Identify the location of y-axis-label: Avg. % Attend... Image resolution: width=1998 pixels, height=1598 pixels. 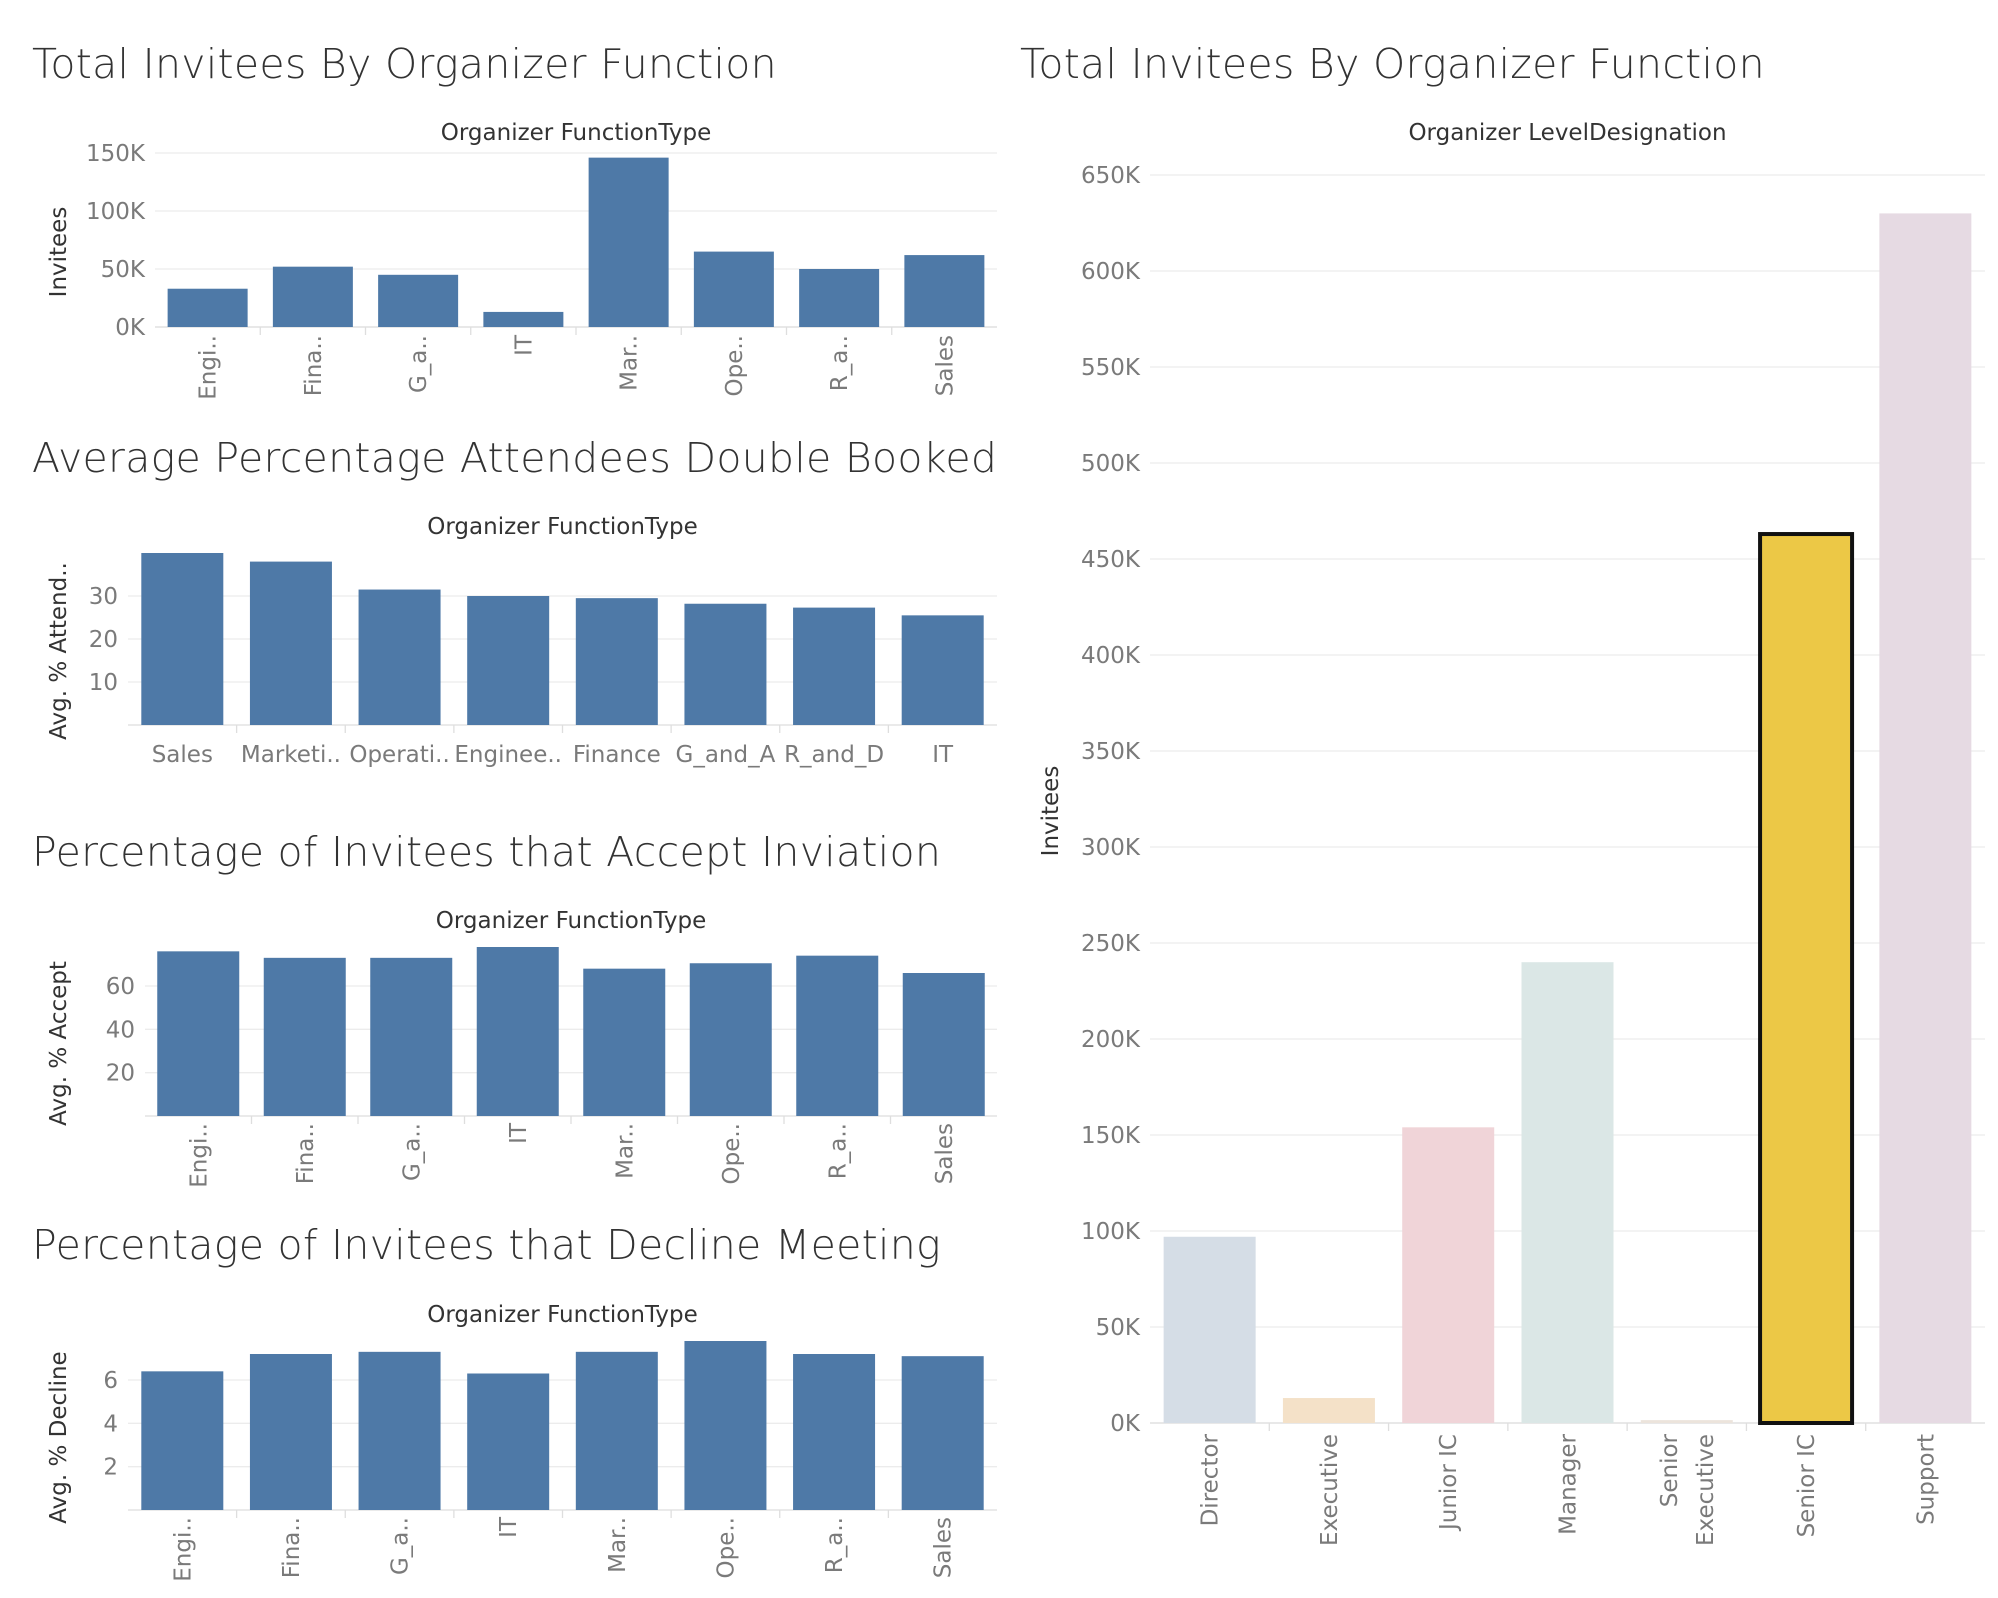
(59, 651).